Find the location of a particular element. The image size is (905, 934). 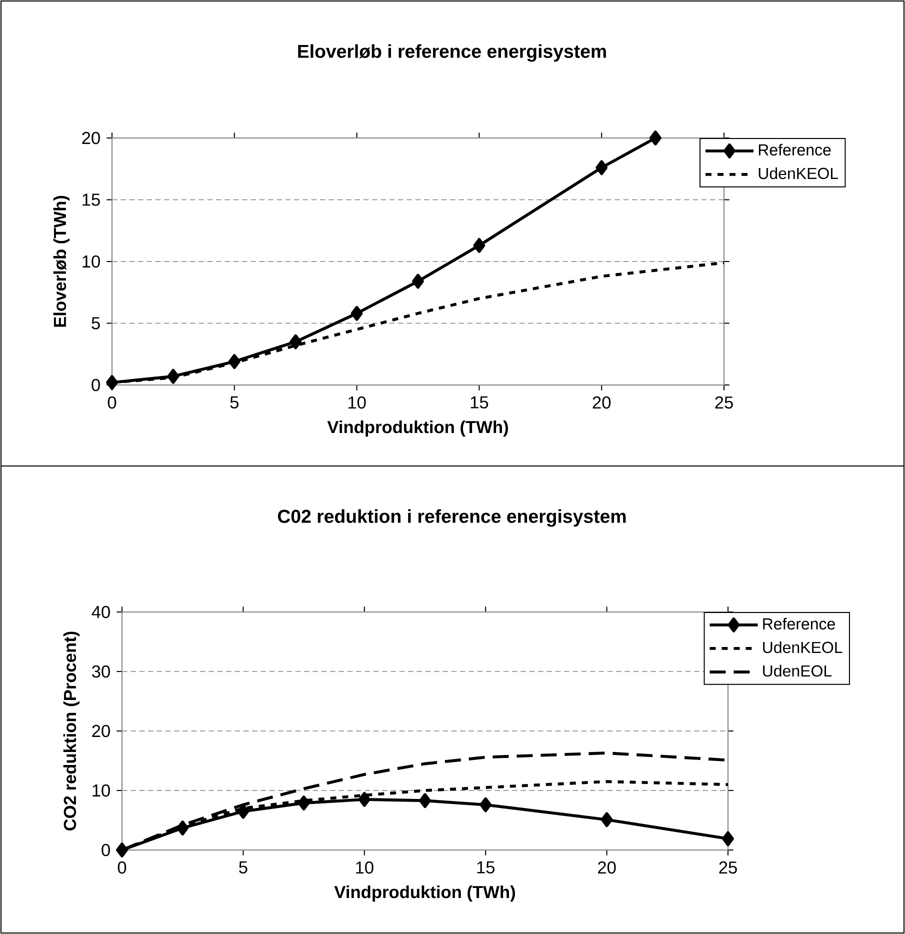

y-tick-label: 5 is located at coordinates (96, 323).